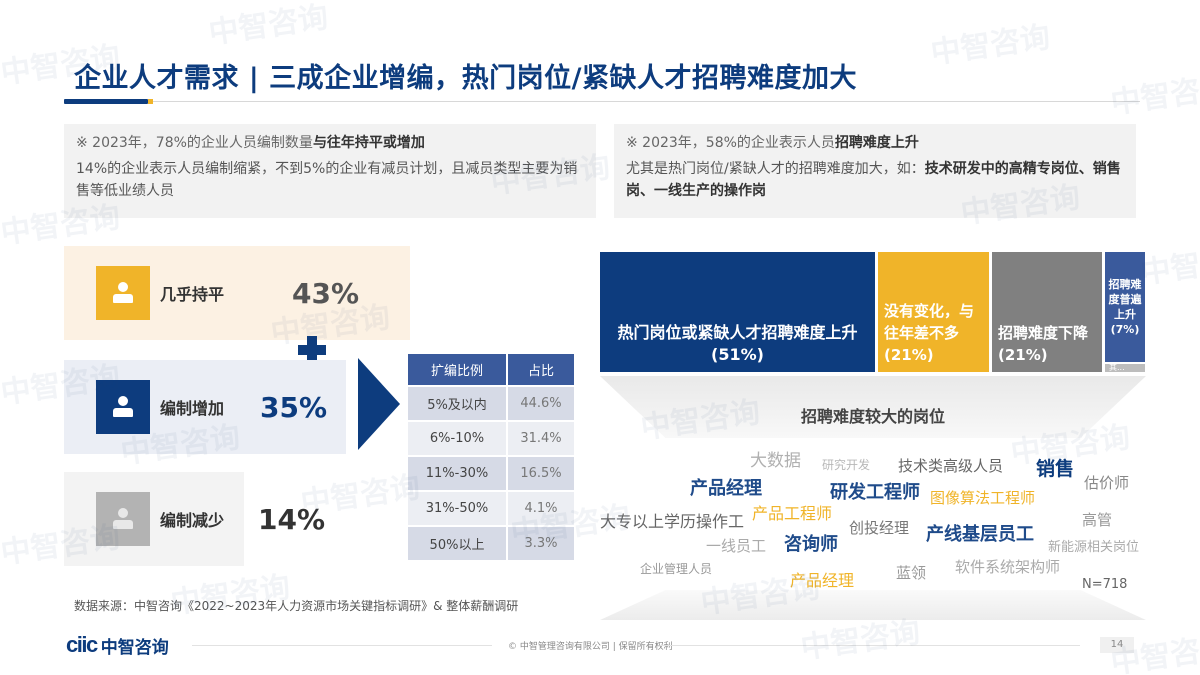 This screenshot has width=1200, height=675. What do you see at coordinates (312, 350) in the screenshot?
I see `plus-icon` at bounding box center [312, 350].